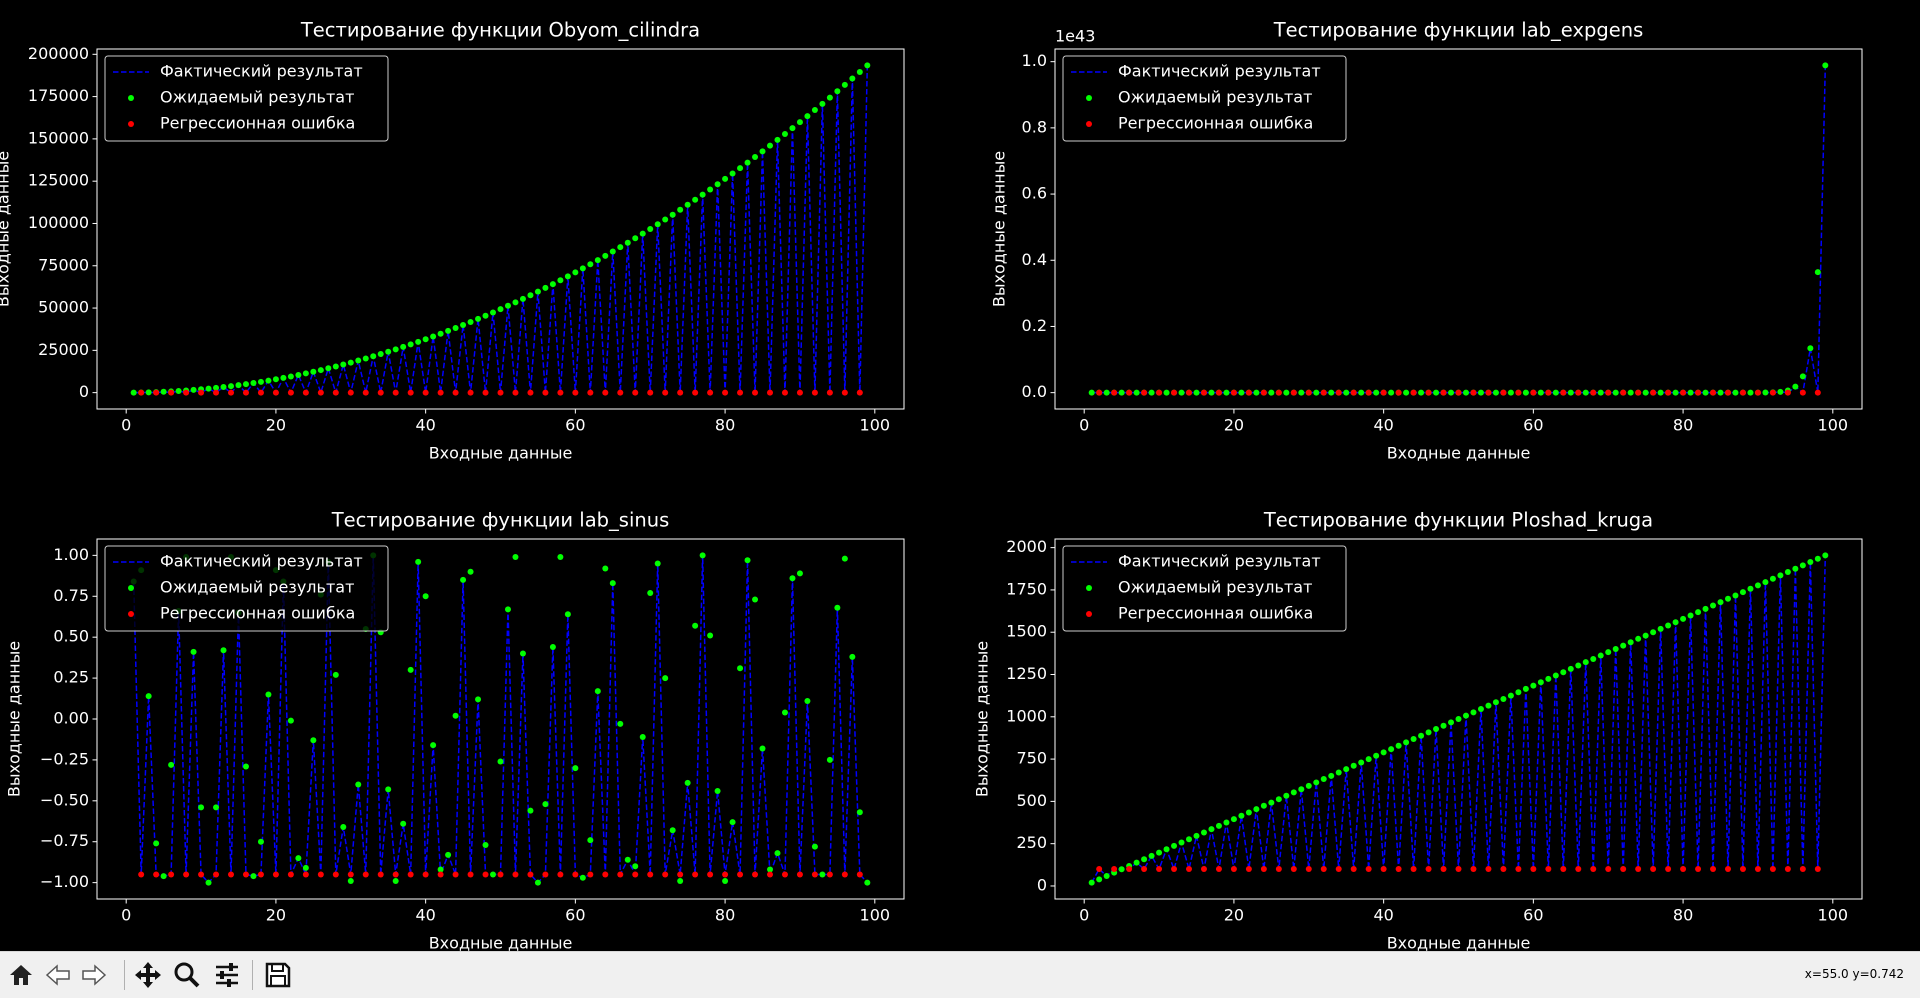  I want to click on home-button, so click(21, 975).